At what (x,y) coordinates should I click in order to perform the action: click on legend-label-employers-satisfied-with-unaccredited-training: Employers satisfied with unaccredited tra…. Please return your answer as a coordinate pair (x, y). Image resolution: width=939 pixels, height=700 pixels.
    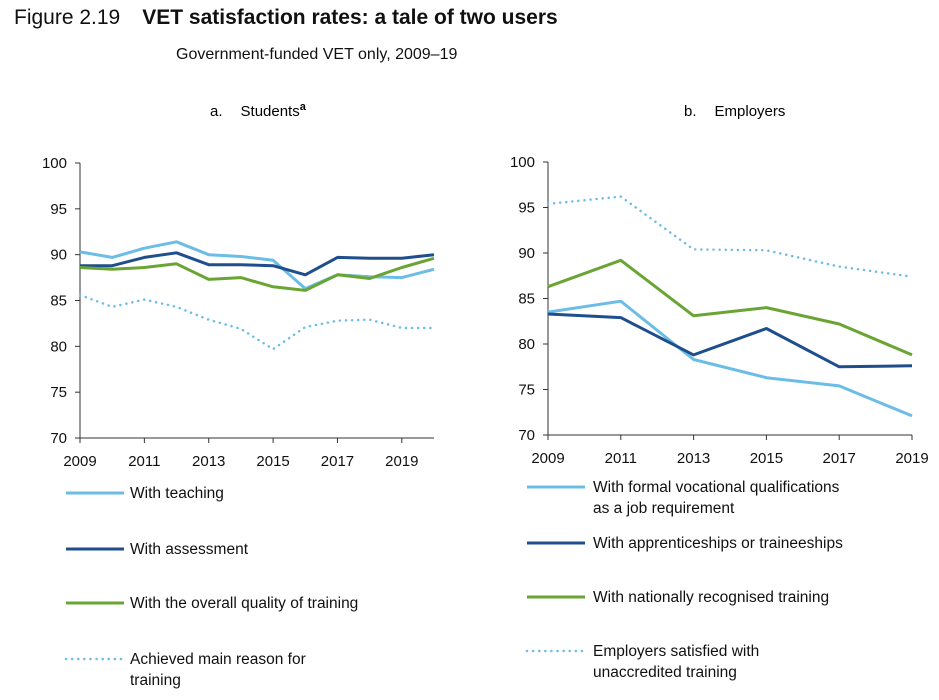
    Looking at the image, I should click on (676, 662).